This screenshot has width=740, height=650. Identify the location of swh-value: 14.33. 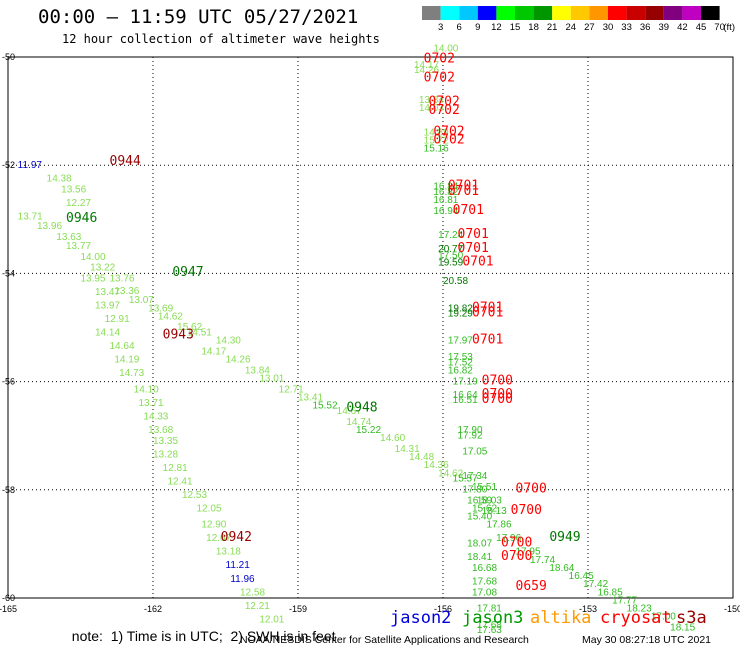
(155, 416).